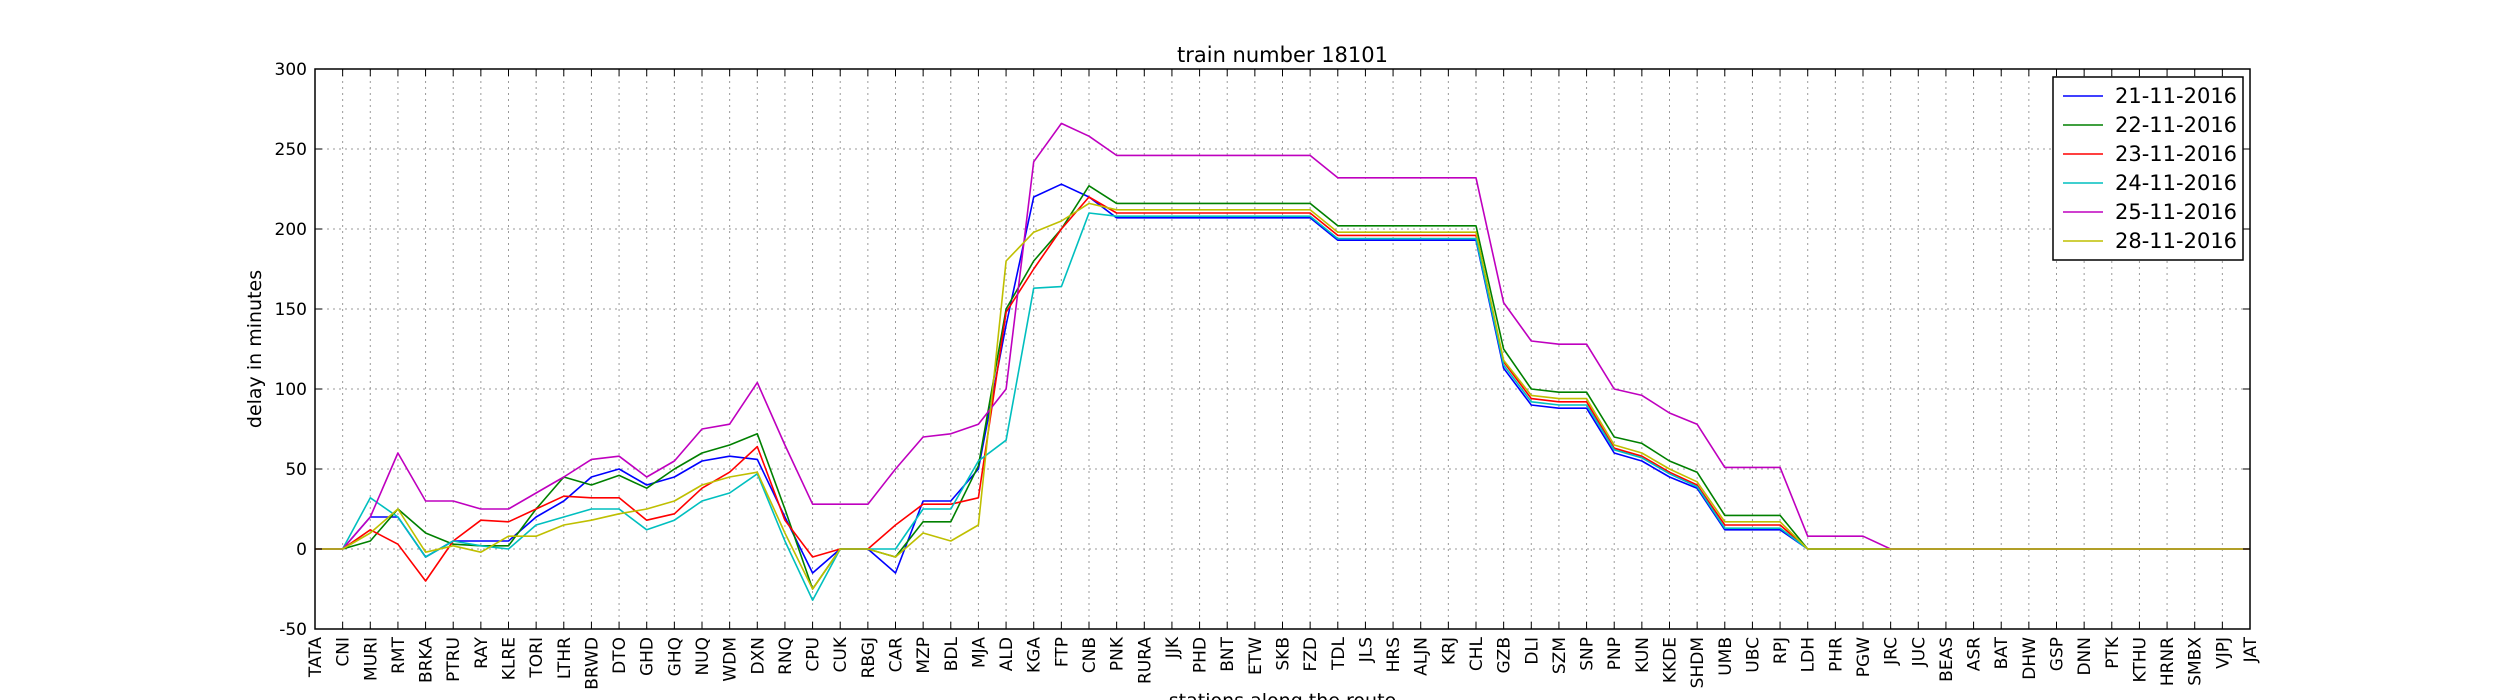 The height and width of the screenshot is (700, 2500). What do you see at coordinates (1643, 655) in the screenshot?
I see `x-tick-label: KUN` at bounding box center [1643, 655].